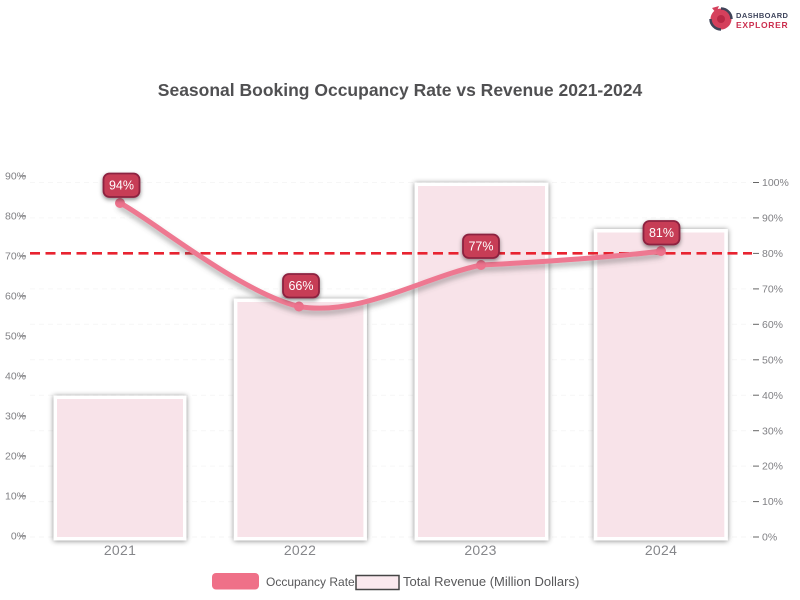 The image size is (800, 600). Describe the element at coordinates (480, 247) in the screenshot. I see `svg-text: 77%` at that location.